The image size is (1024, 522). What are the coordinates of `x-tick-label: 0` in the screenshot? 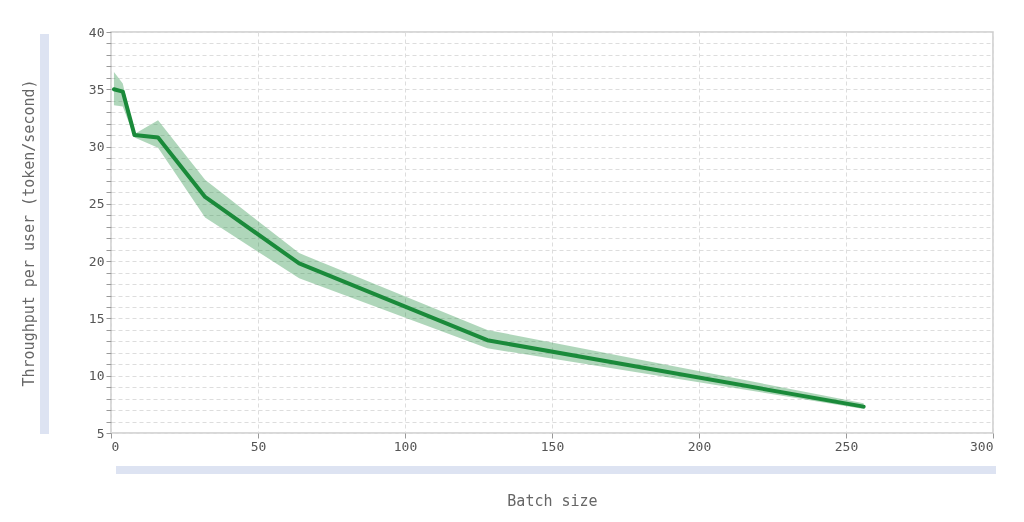 It's located at (115, 446).